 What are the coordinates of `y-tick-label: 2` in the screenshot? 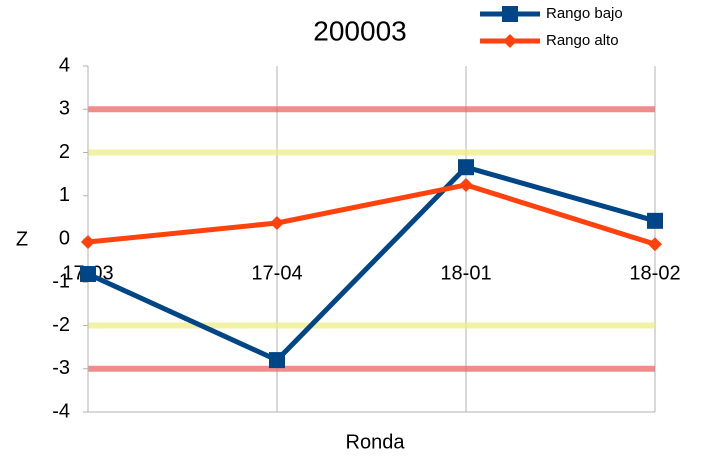 It's located at (64, 152).